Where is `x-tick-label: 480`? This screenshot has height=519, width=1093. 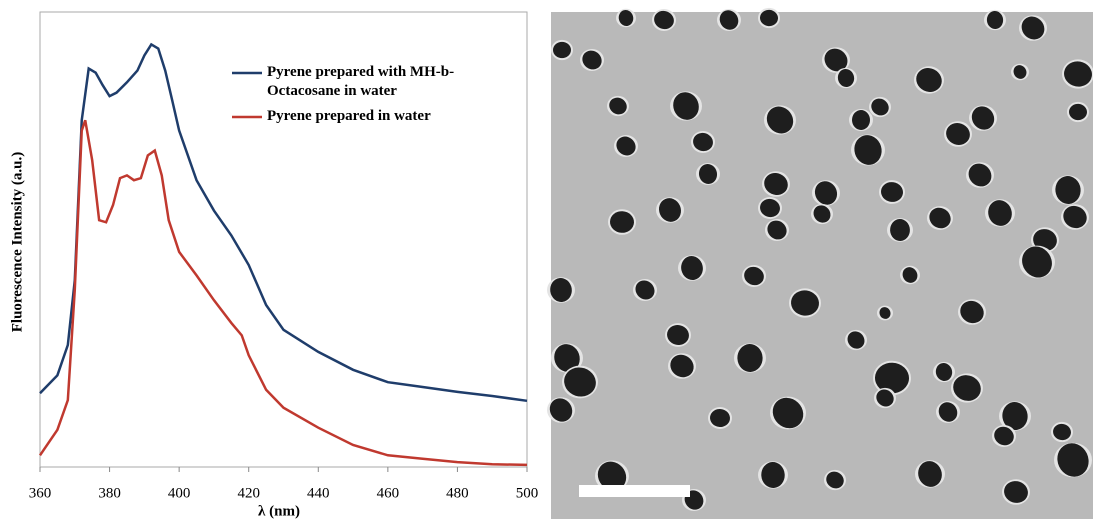
x-tick-label: 480 is located at coordinates (457, 493).